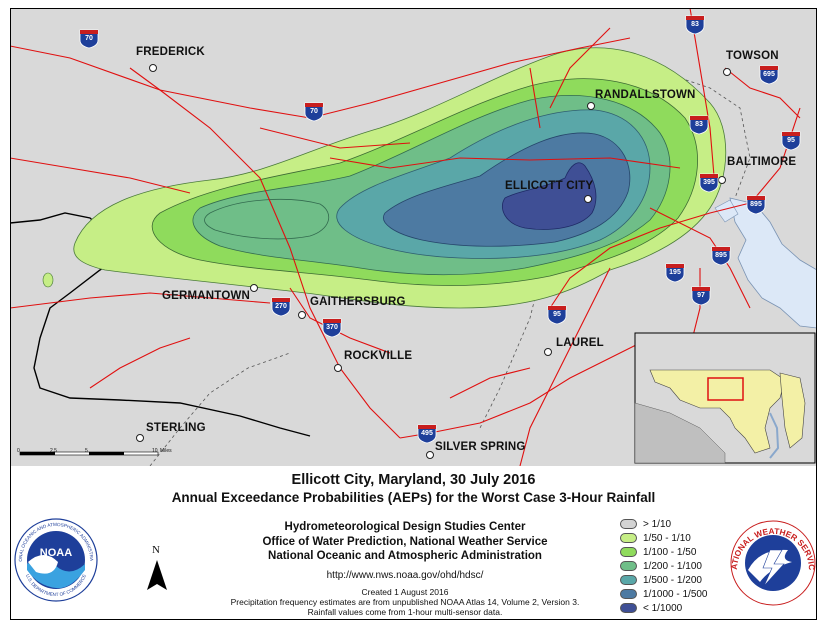  What do you see at coordinates (156, 550) in the screenshot?
I see `north-label: N` at bounding box center [156, 550].